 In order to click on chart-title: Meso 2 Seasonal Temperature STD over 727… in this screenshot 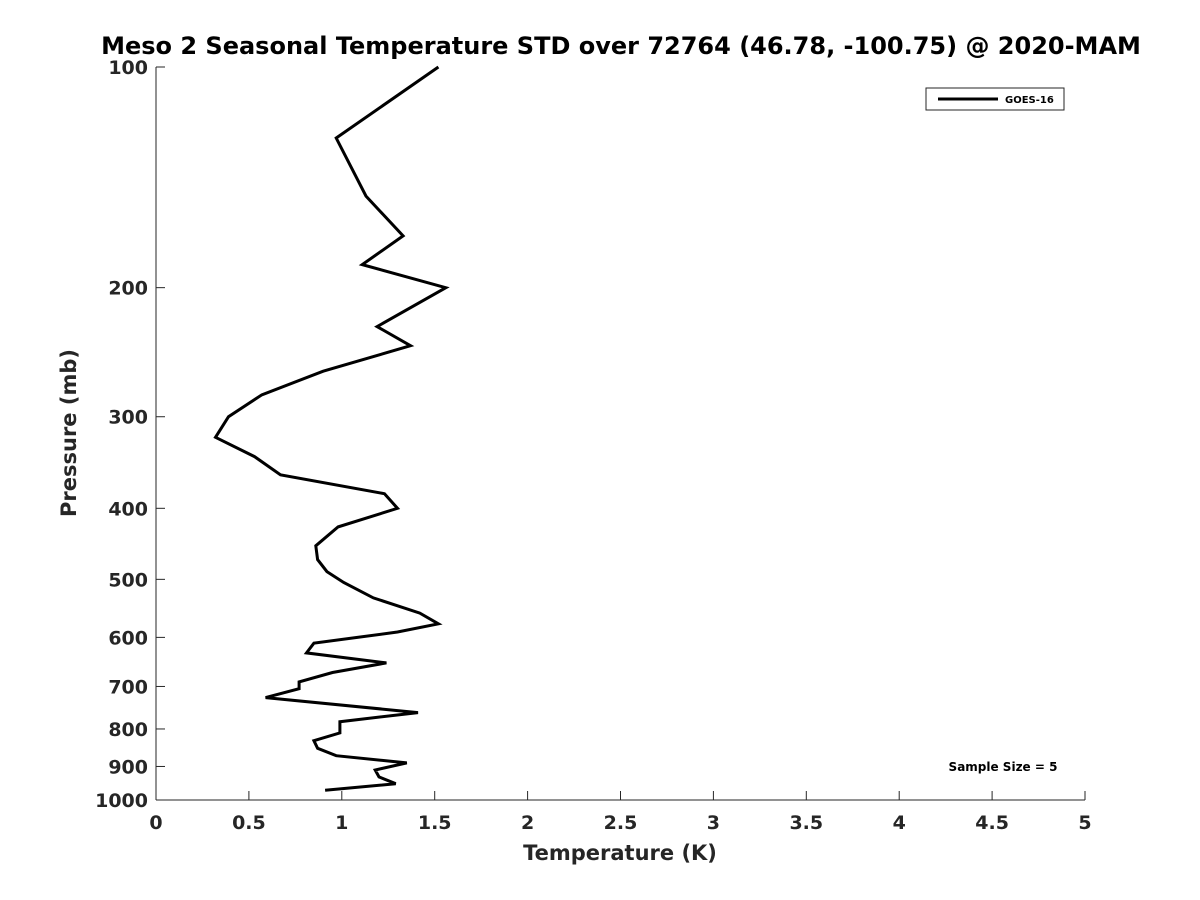, I will do `click(621, 46)`.